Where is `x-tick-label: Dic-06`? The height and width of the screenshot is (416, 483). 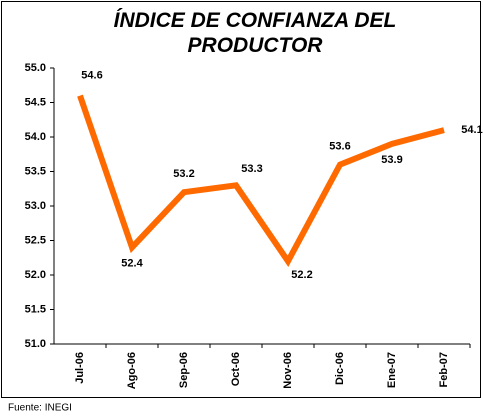
x-tick-label: Dic-06 is located at coordinates (340, 368).